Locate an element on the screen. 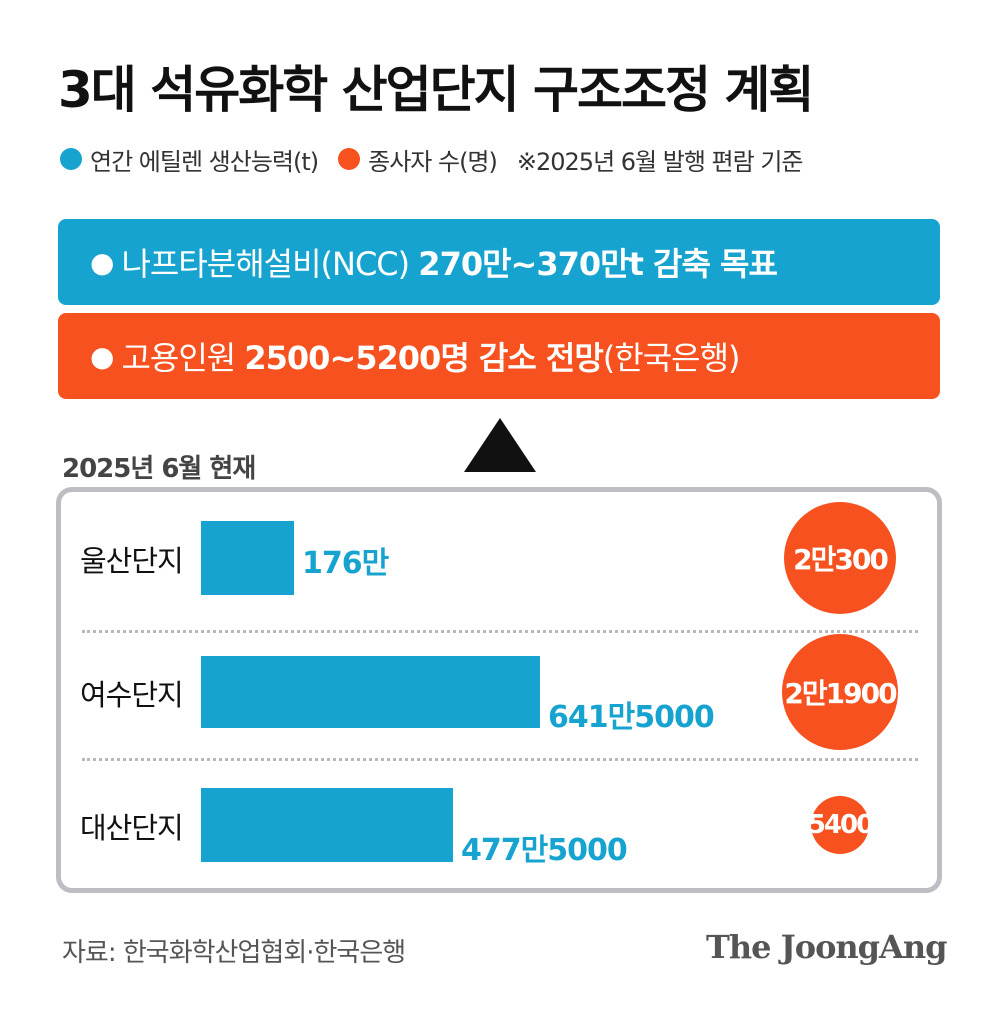  capacity-value-label: 477만5000 is located at coordinates (544, 850).